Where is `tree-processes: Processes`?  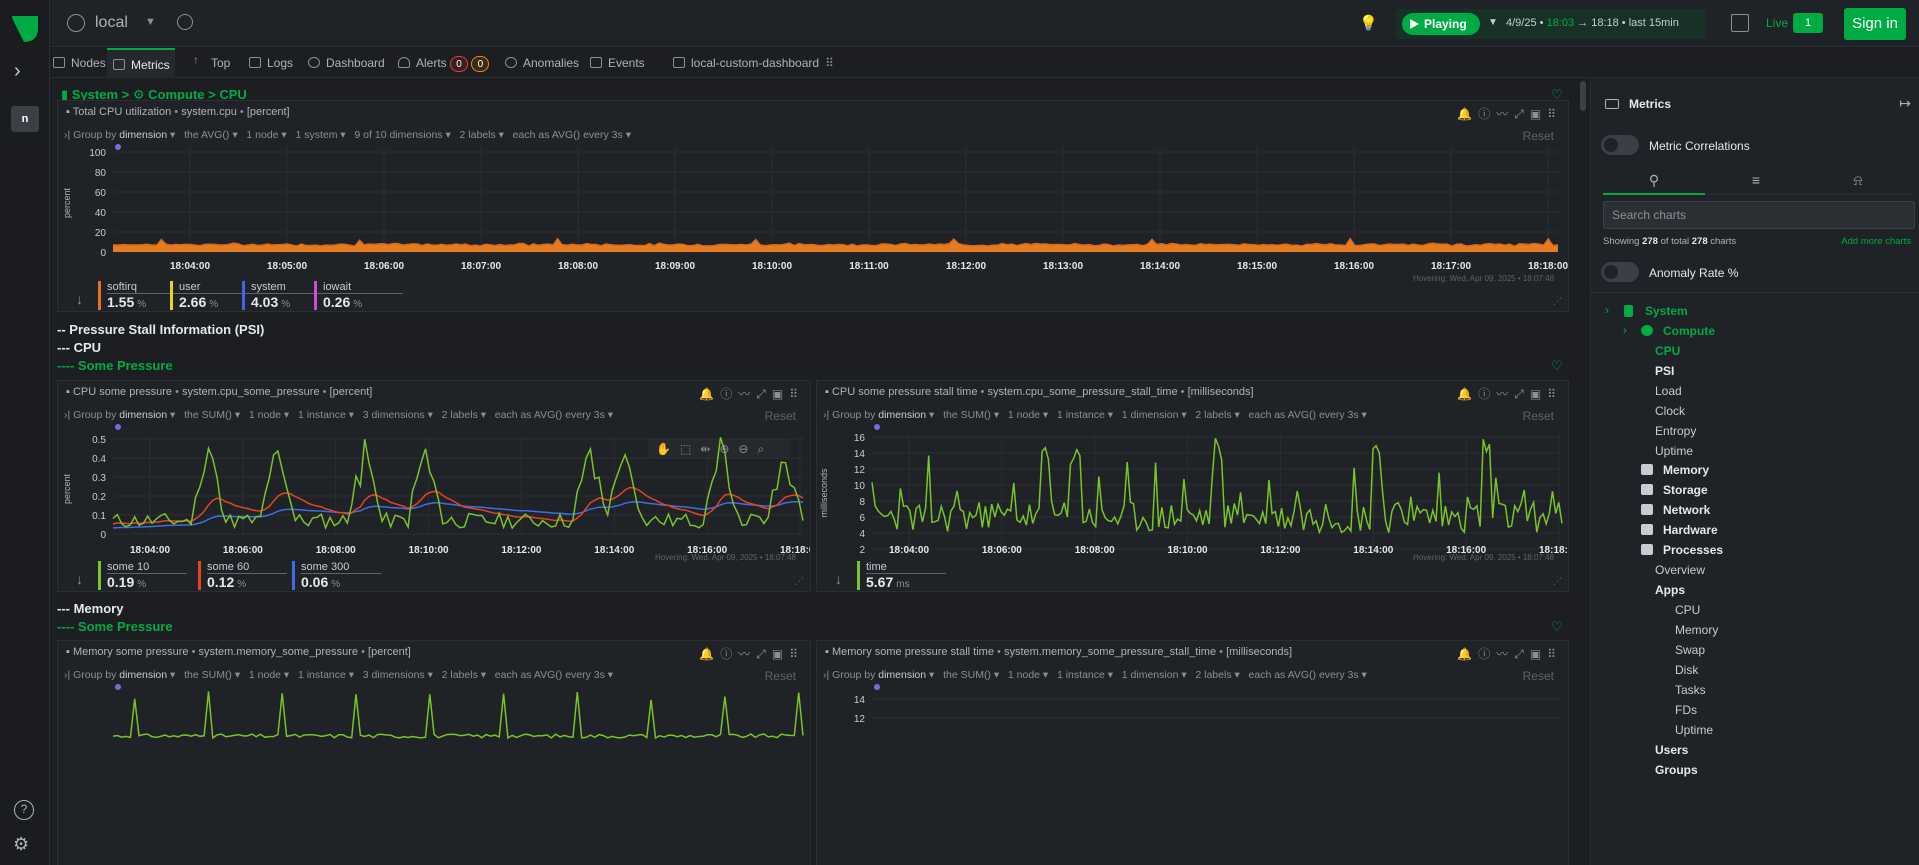
tree-processes: Processes is located at coordinates (1693, 550).